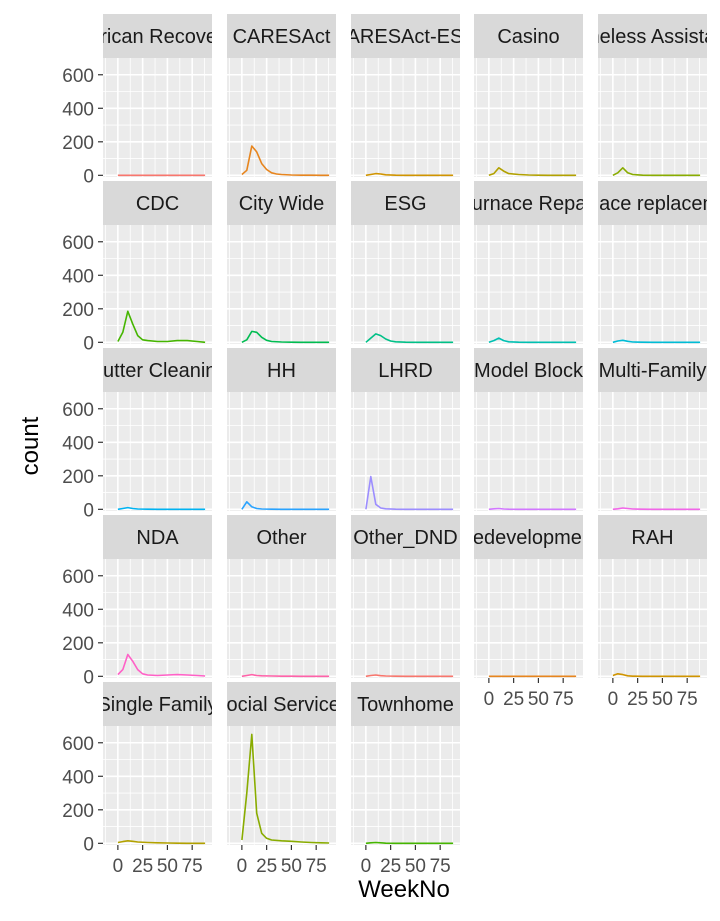 The image size is (720, 921). I want to click on facet-panel: ESG, so click(405, 262).